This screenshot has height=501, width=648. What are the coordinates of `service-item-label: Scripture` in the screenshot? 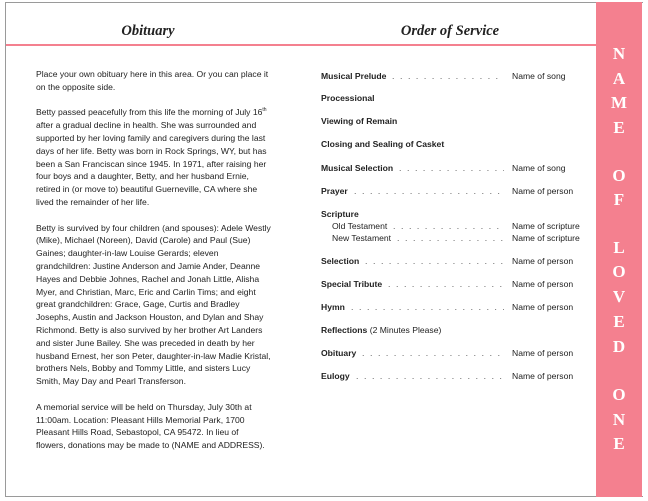 It's located at (340, 214).